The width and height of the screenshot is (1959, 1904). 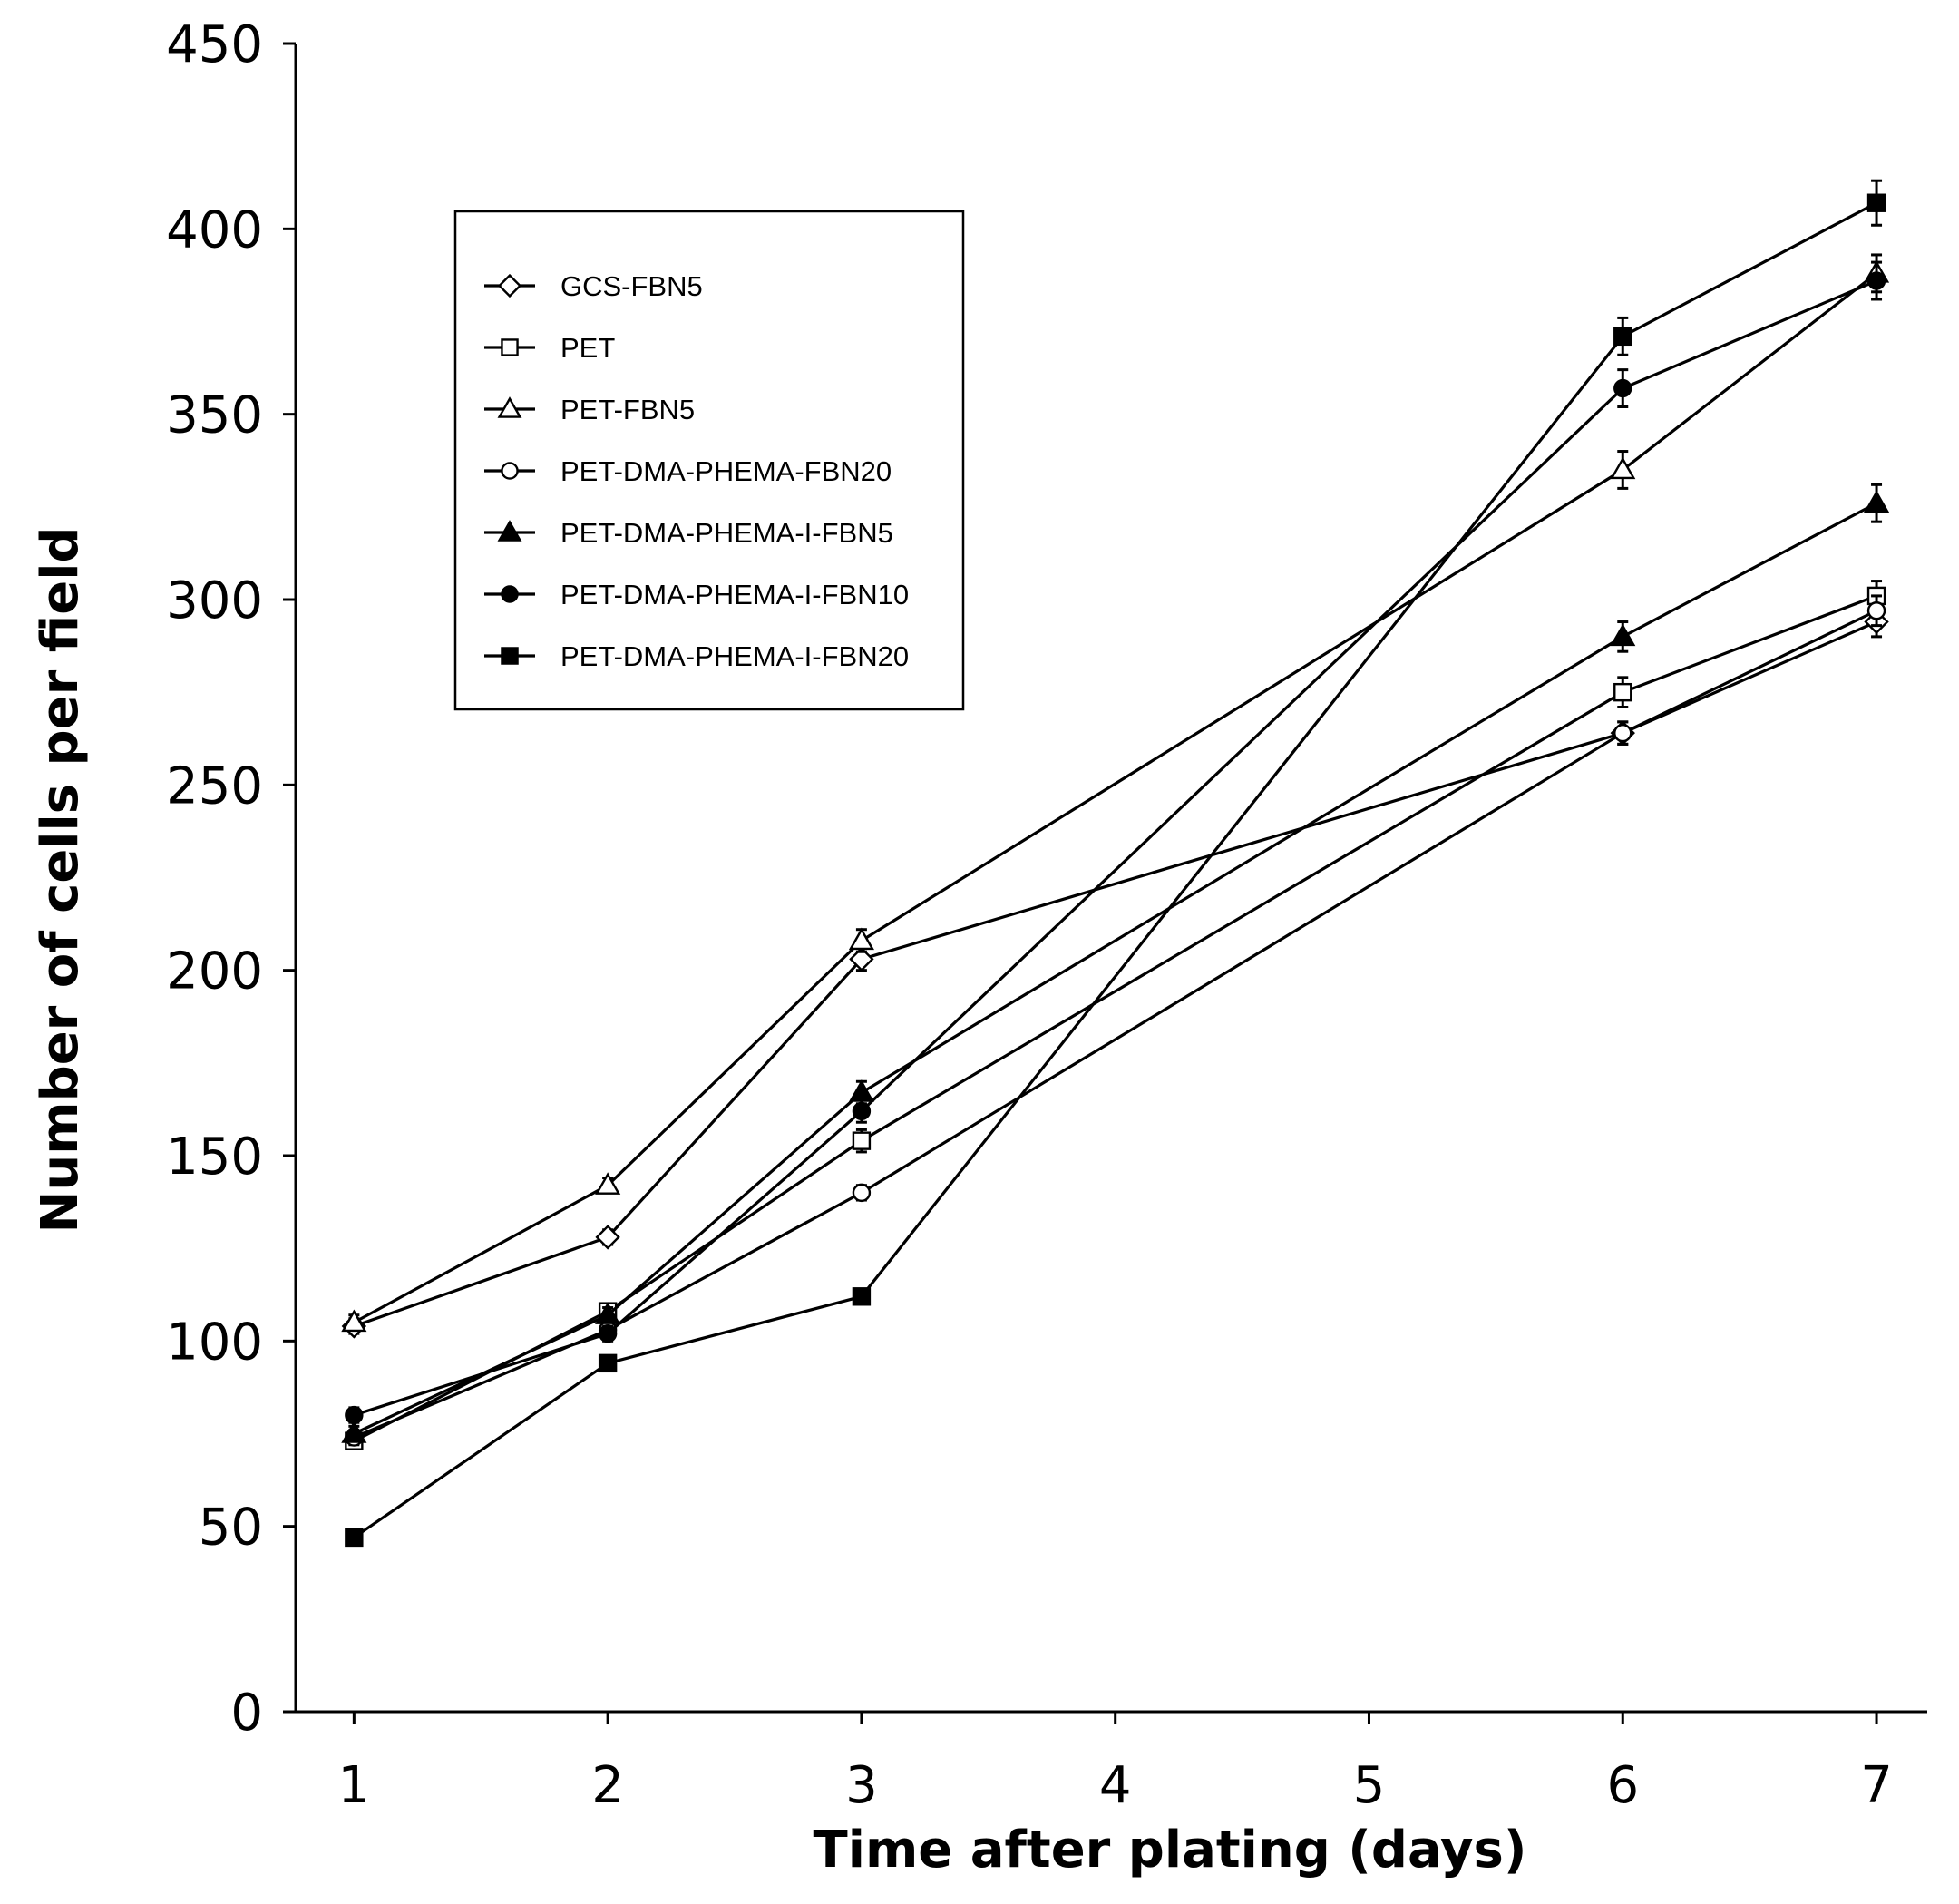 I want to click on x-tick-label: 1, so click(x=354, y=1785).